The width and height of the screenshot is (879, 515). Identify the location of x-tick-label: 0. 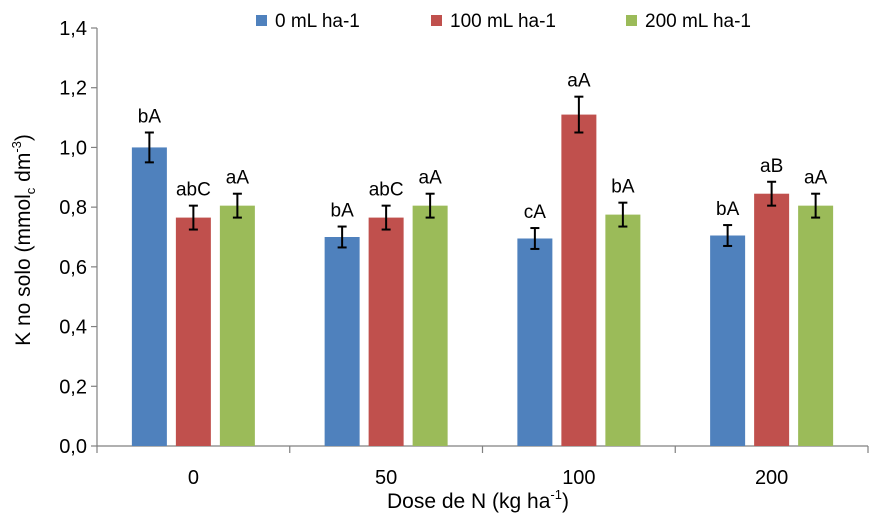
(193, 478).